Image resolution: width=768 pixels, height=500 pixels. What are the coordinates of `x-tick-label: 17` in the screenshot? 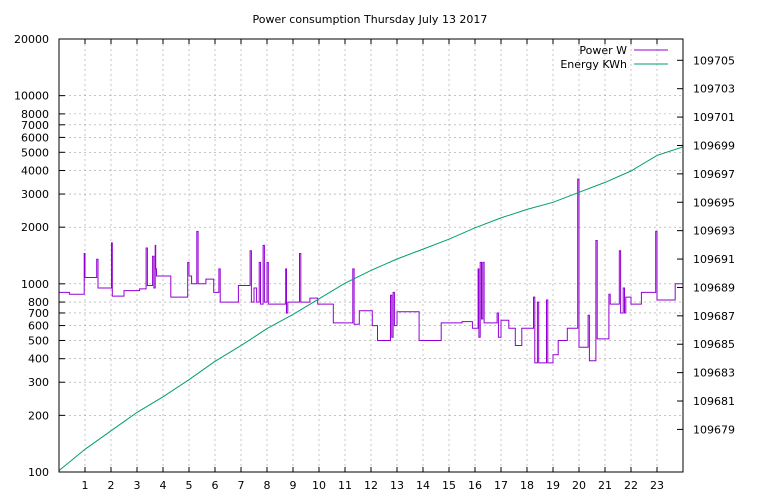 It's located at (501, 485).